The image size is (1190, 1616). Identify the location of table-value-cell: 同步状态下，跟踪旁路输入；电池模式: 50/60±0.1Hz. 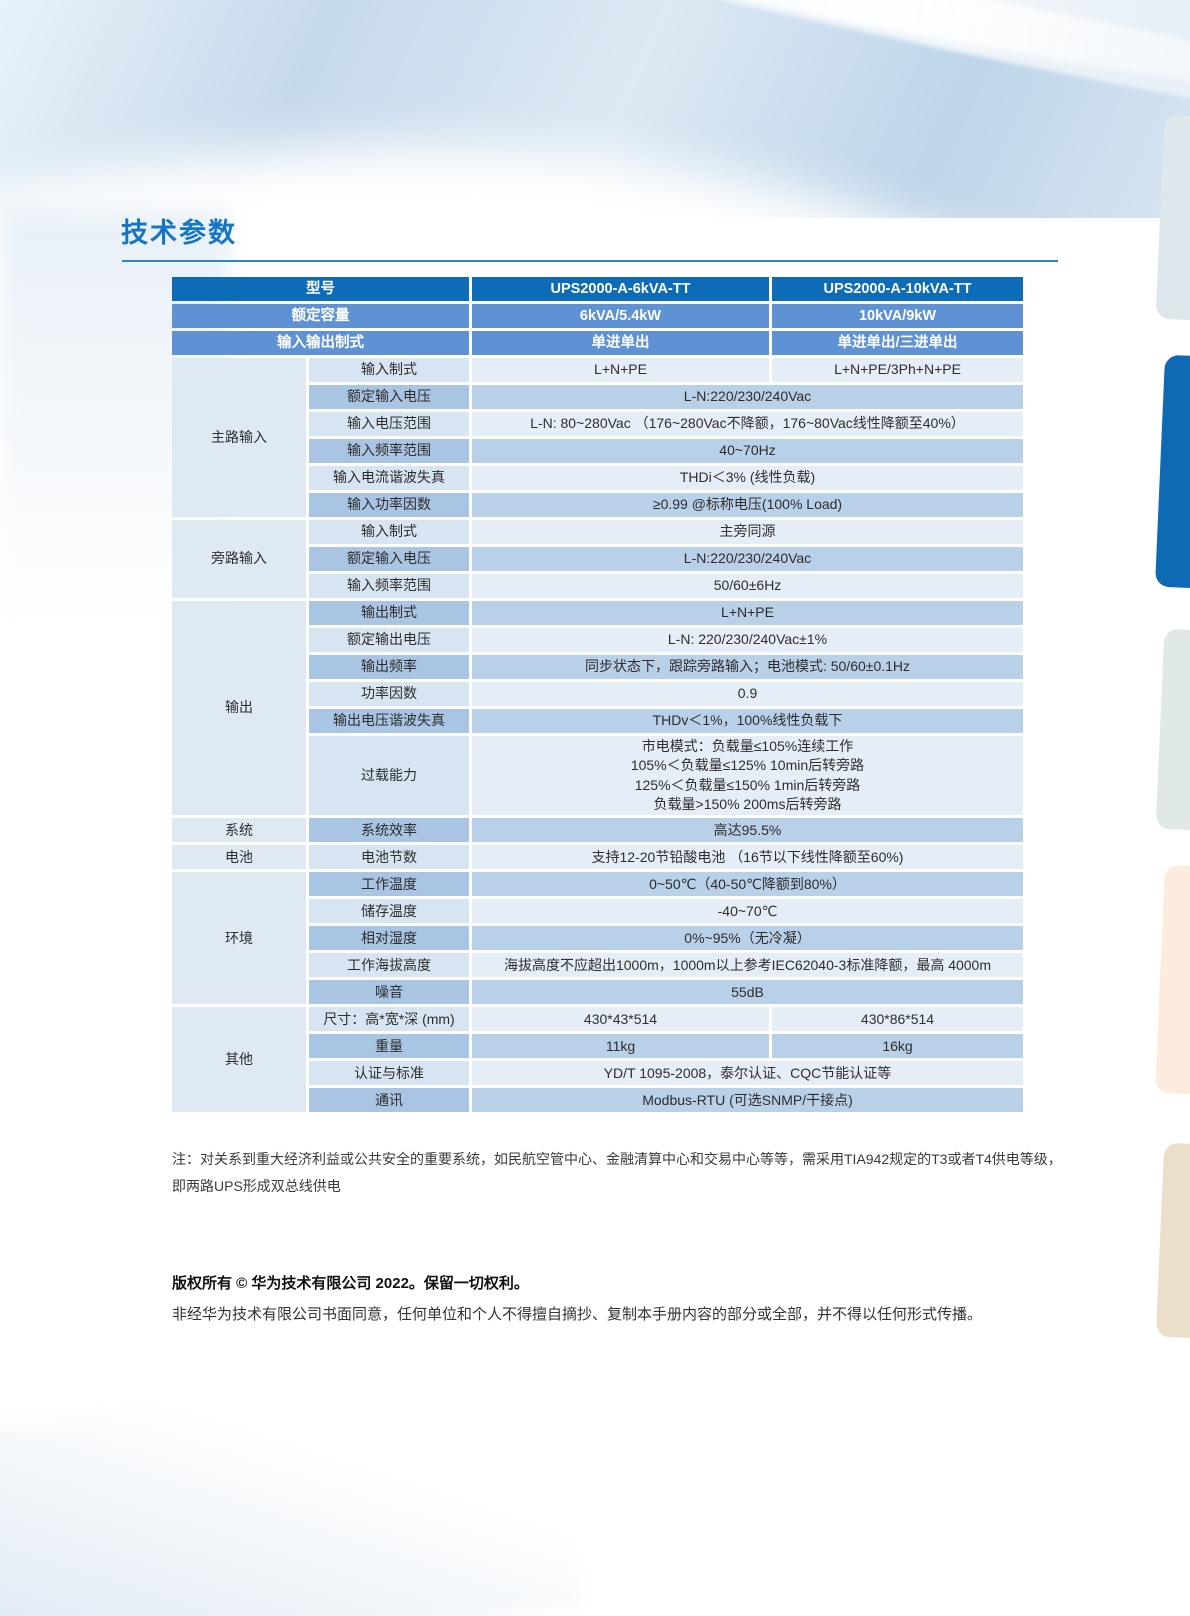
(747, 667).